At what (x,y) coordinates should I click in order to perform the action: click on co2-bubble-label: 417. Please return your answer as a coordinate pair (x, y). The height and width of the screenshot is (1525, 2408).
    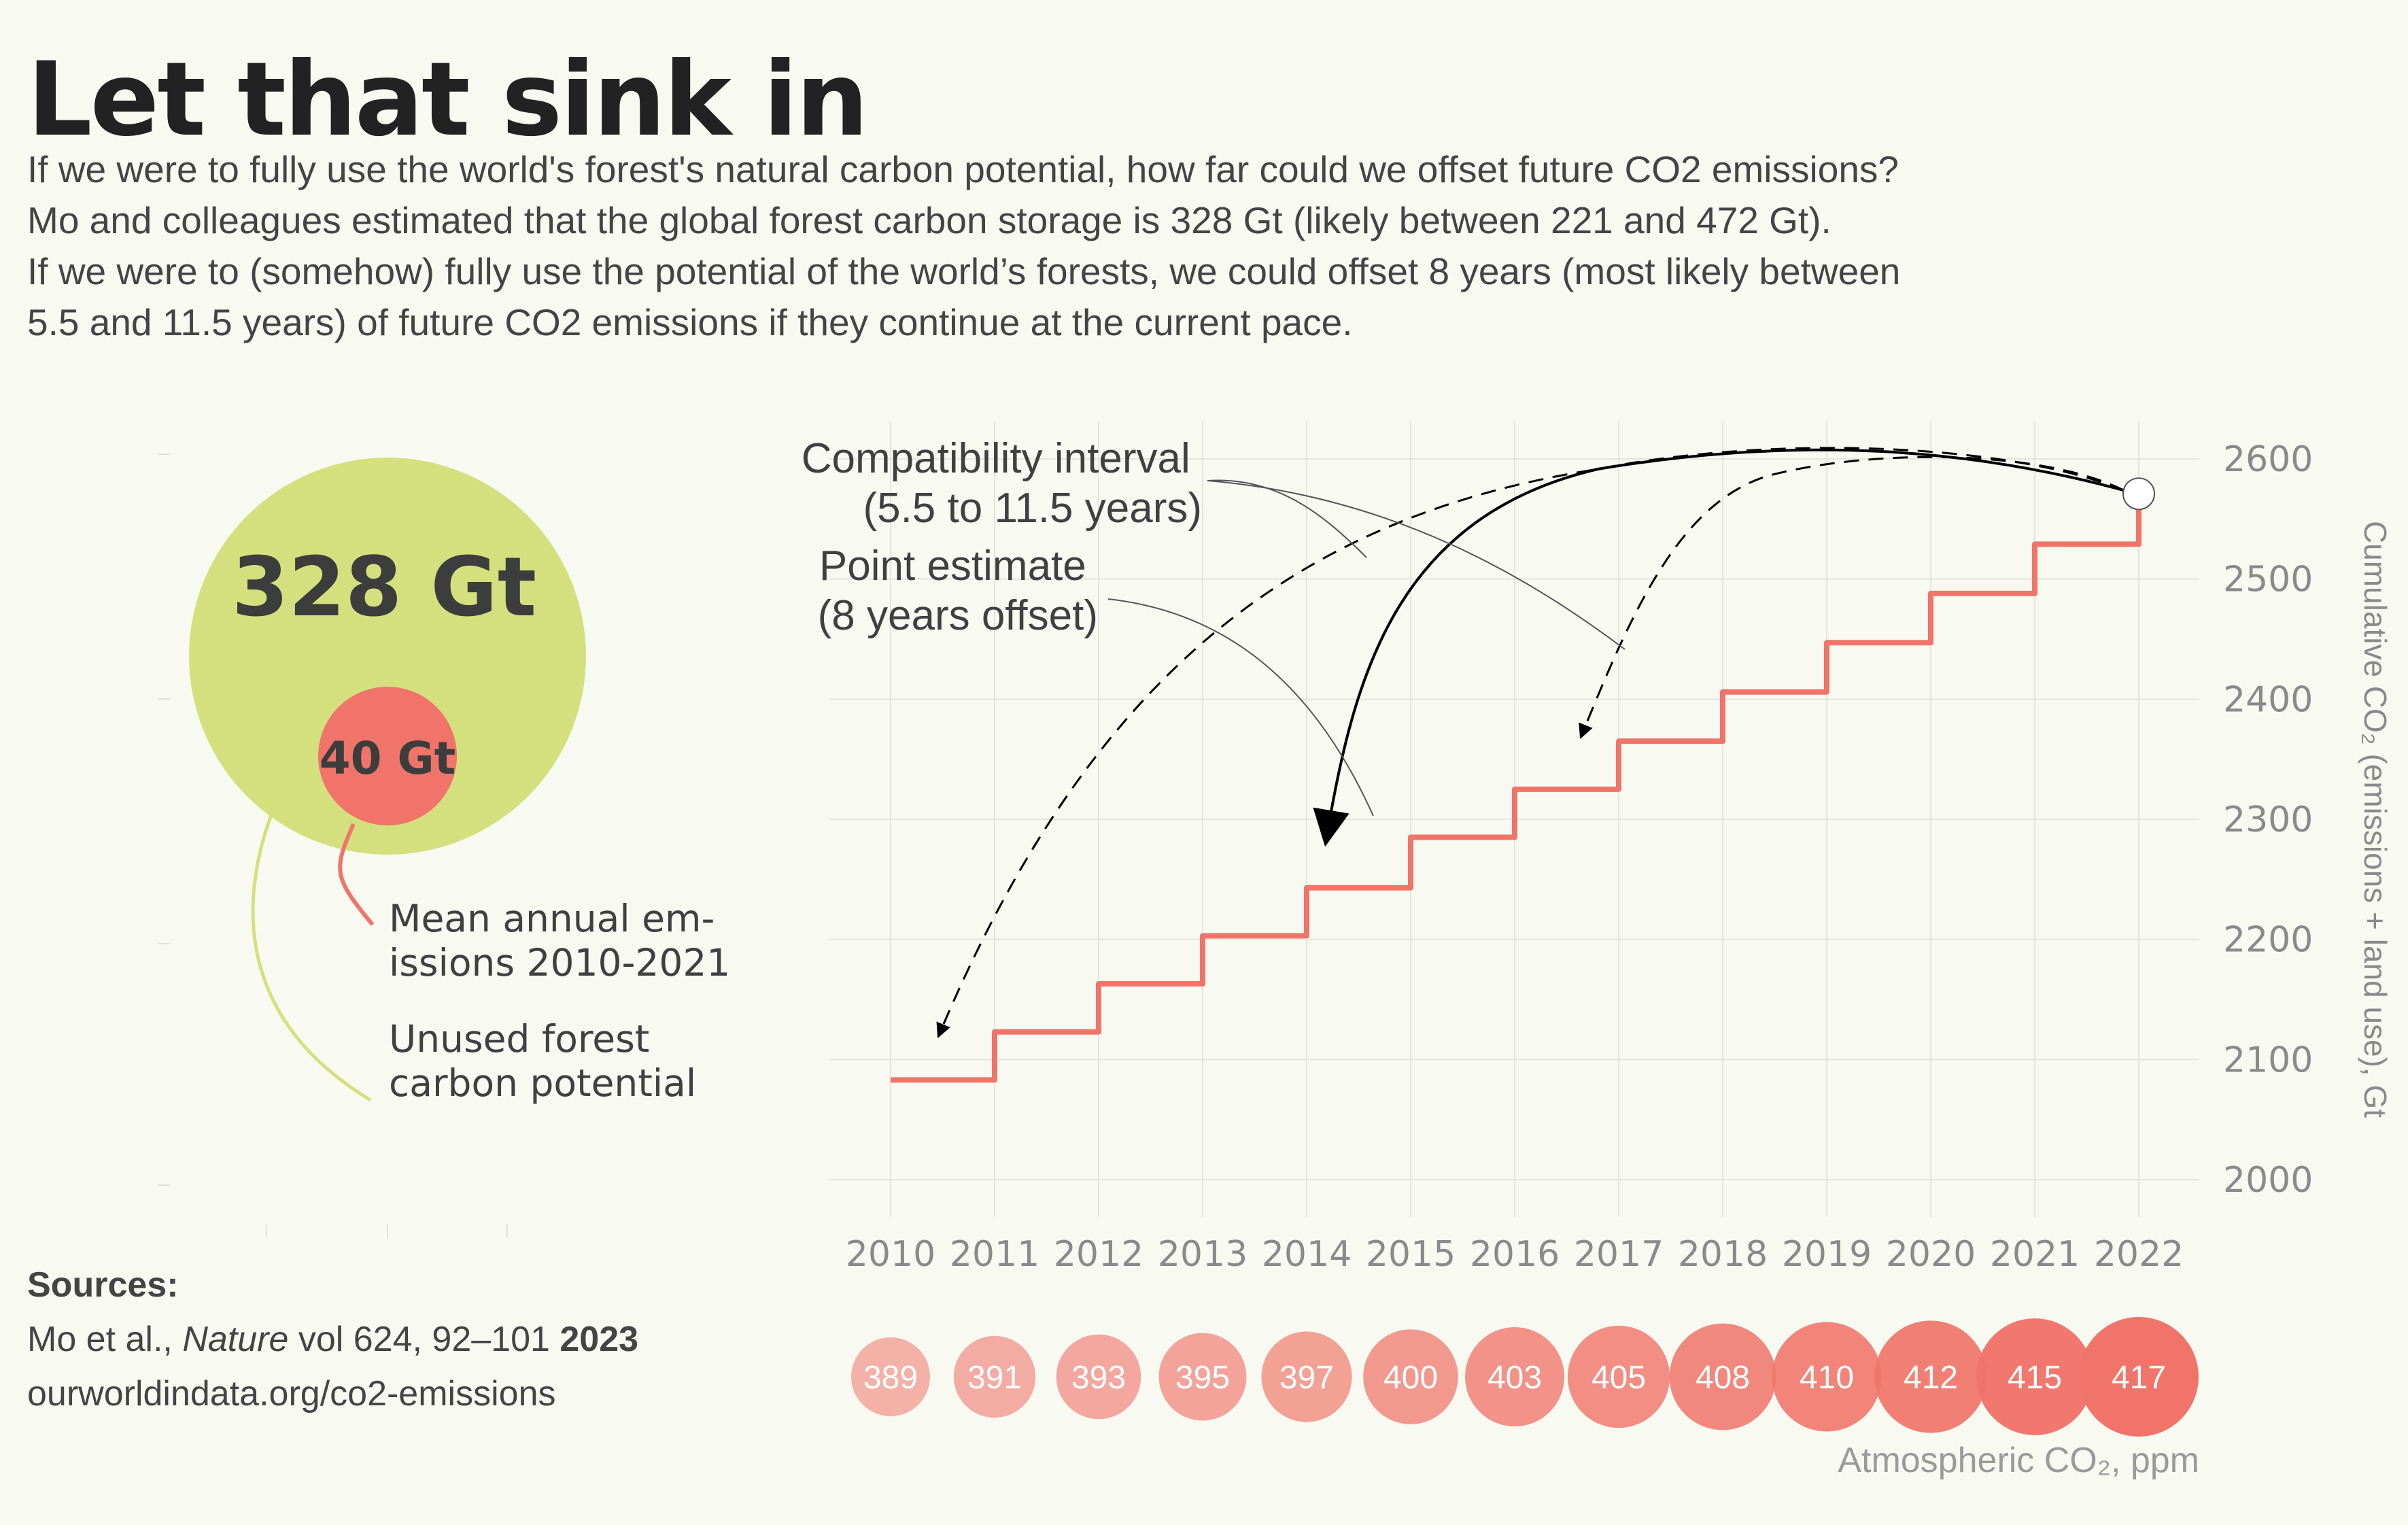
    Looking at the image, I should click on (2139, 1378).